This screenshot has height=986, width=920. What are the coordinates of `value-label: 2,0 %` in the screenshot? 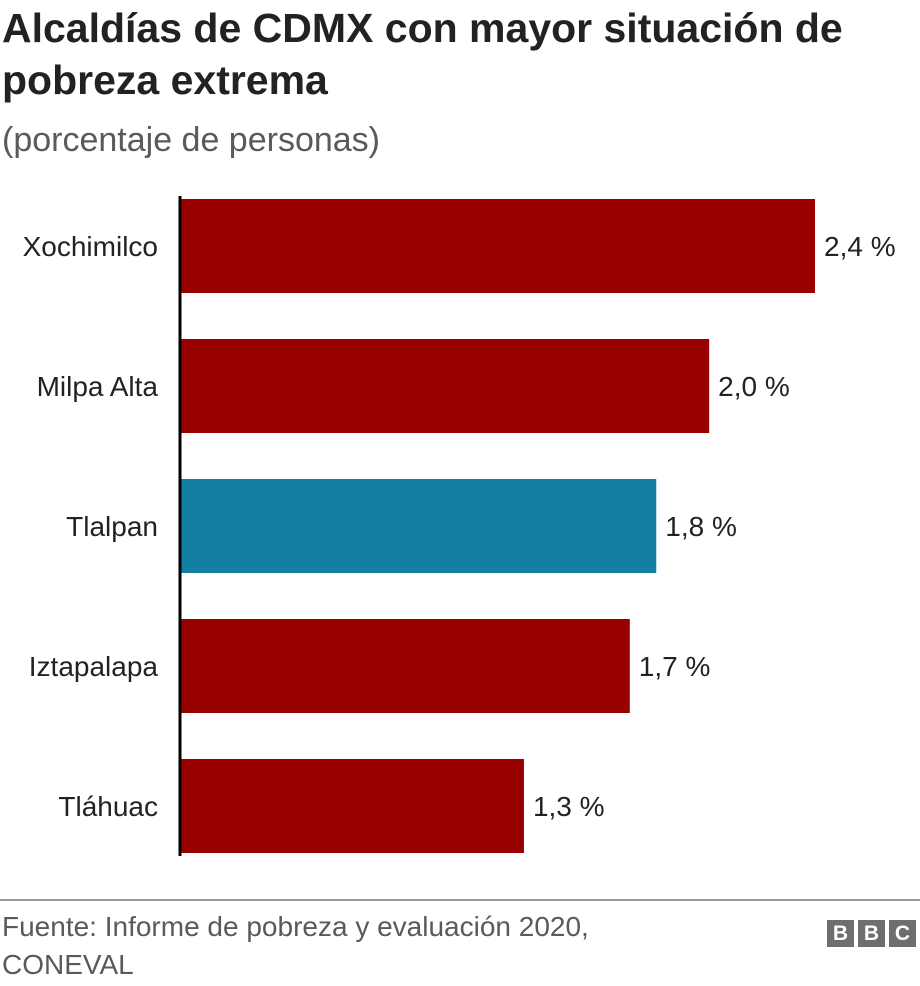 It's located at (754, 386).